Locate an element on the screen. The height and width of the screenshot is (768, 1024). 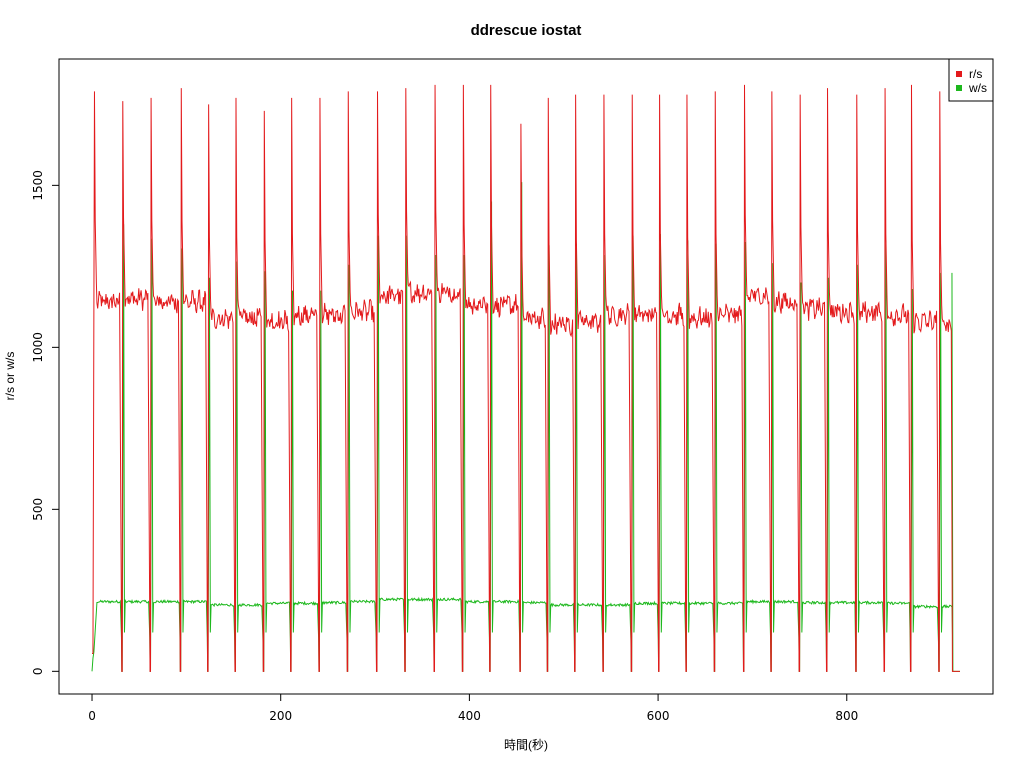
legend-label: w/s is located at coordinates (977, 88).